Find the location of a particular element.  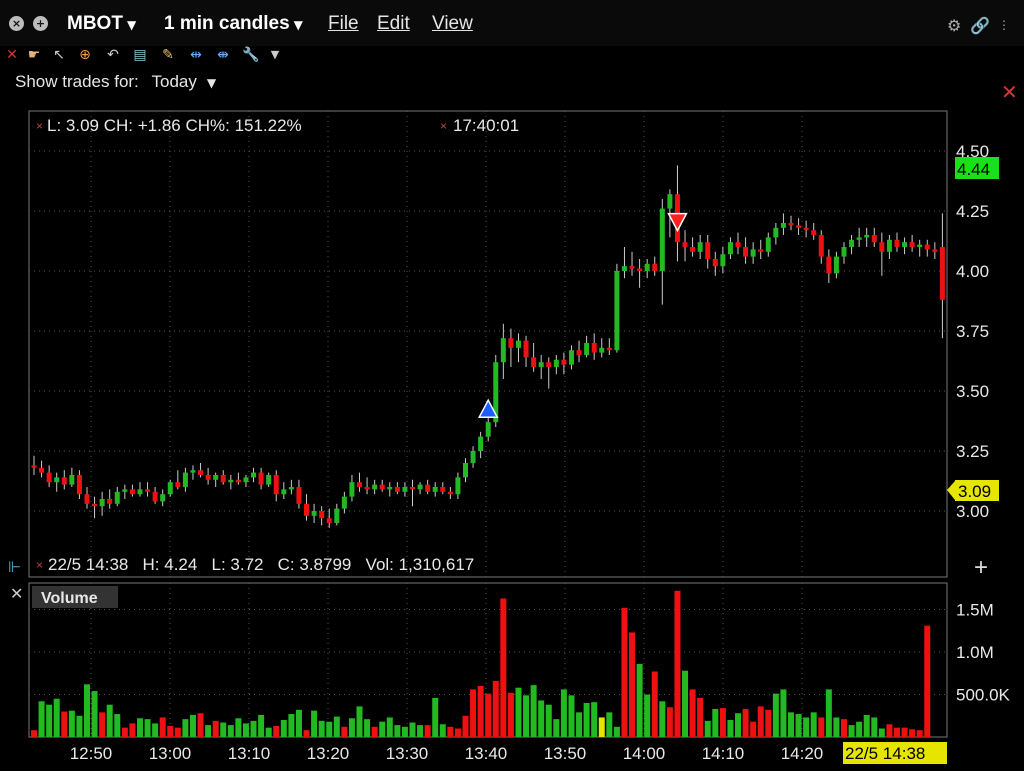

show-trades-value: Today is located at coordinates (174, 81).